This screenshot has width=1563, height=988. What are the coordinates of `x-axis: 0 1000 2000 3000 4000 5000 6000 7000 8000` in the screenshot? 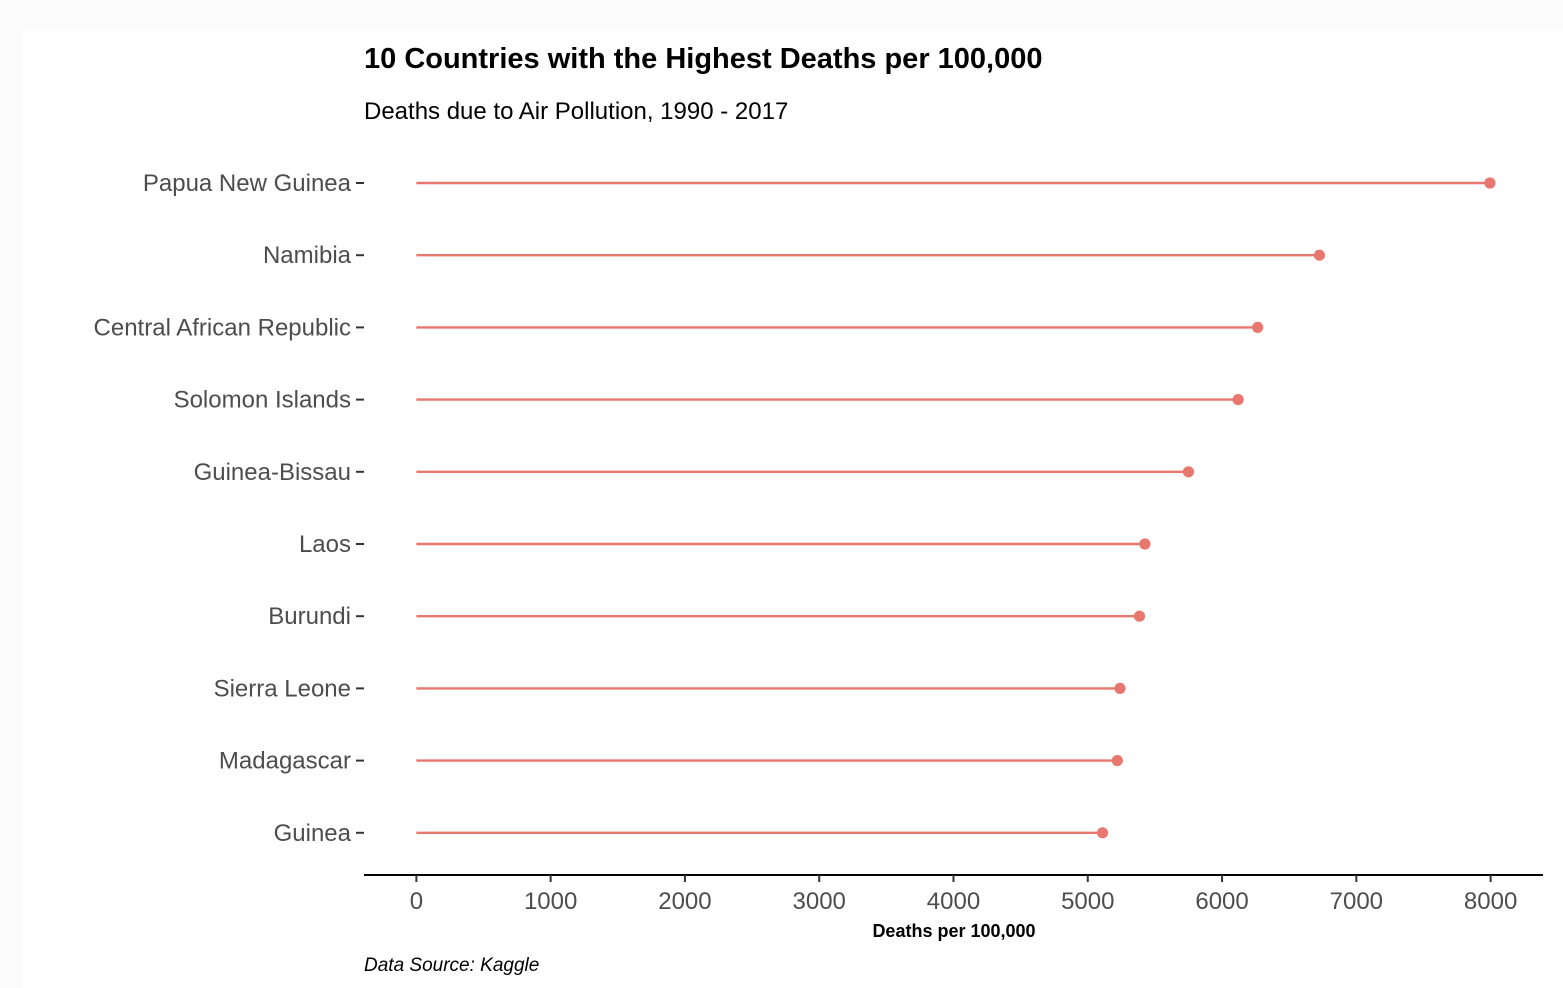 It's located at (953, 894).